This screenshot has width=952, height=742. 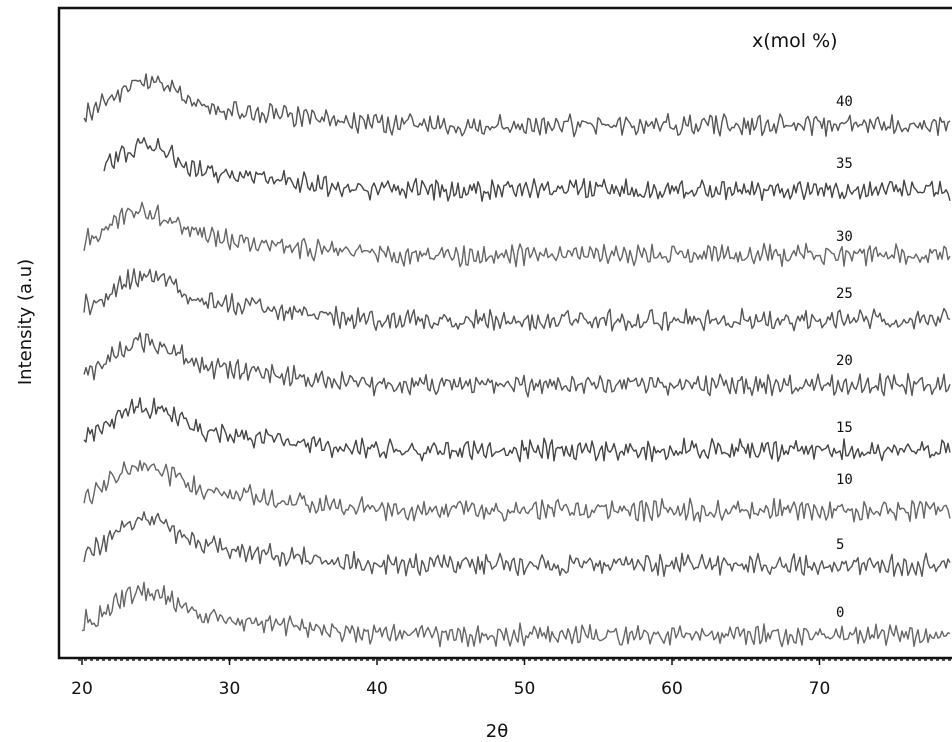 What do you see at coordinates (844, 237) in the screenshot?
I see `series-label-30: 30` at bounding box center [844, 237].